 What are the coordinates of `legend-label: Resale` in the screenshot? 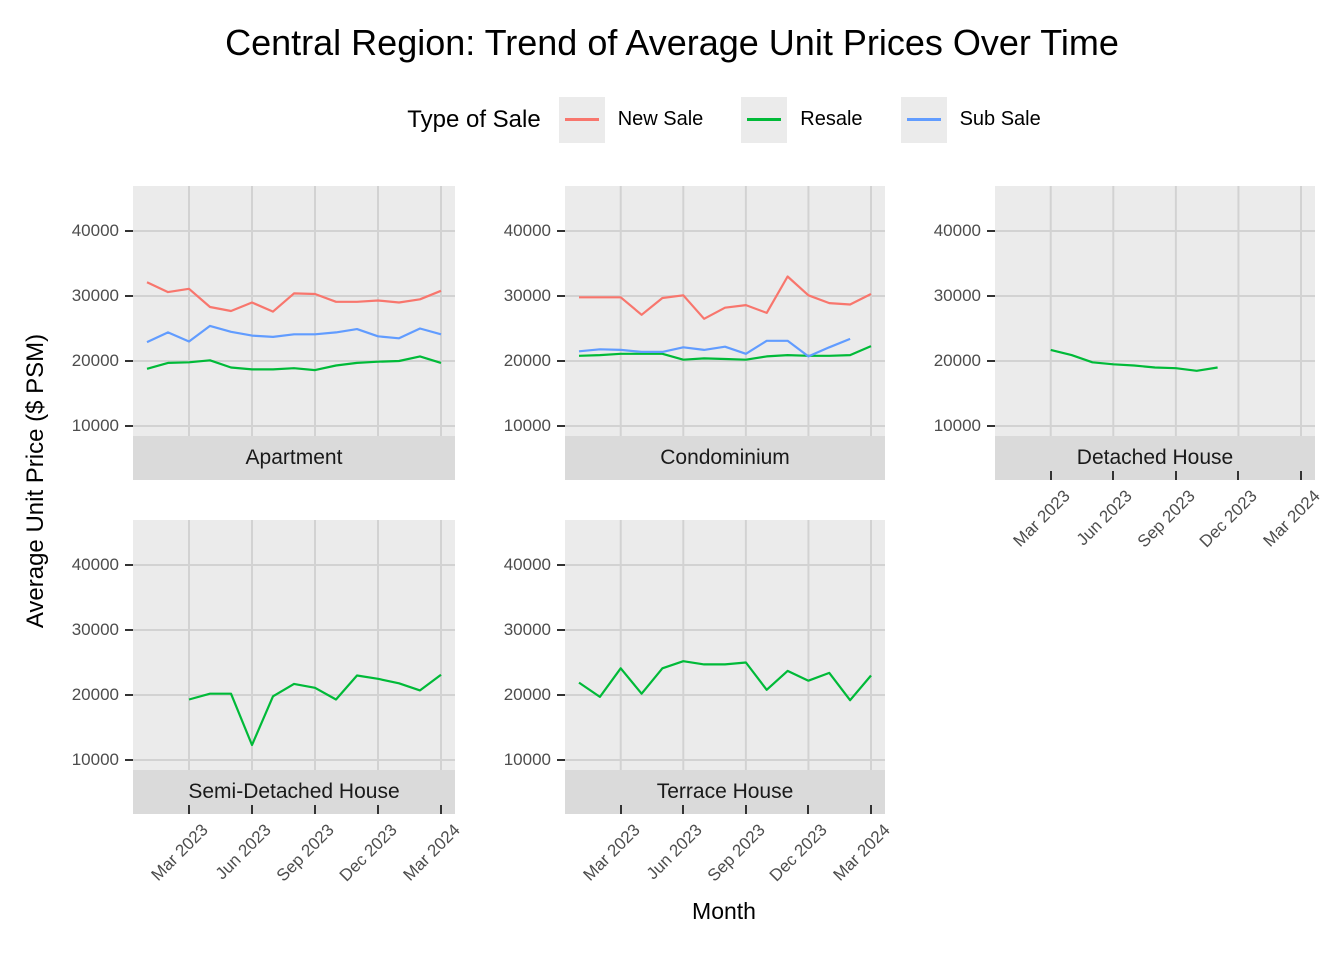 It's located at (831, 119).